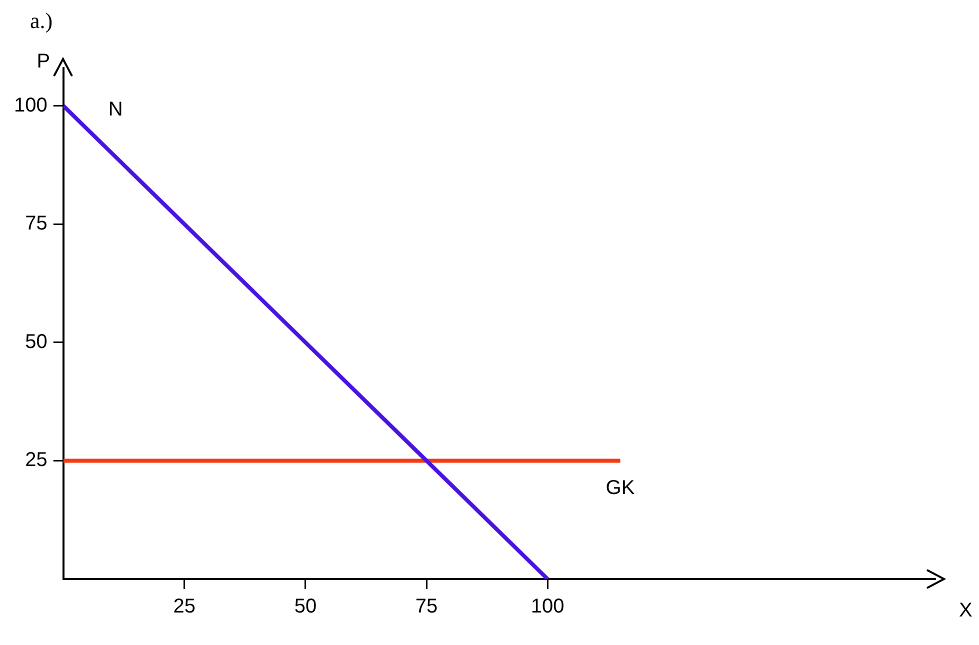 This screenshot has height=645, width=979. I want to click on x-tick-label: 100, so click(547, 607).